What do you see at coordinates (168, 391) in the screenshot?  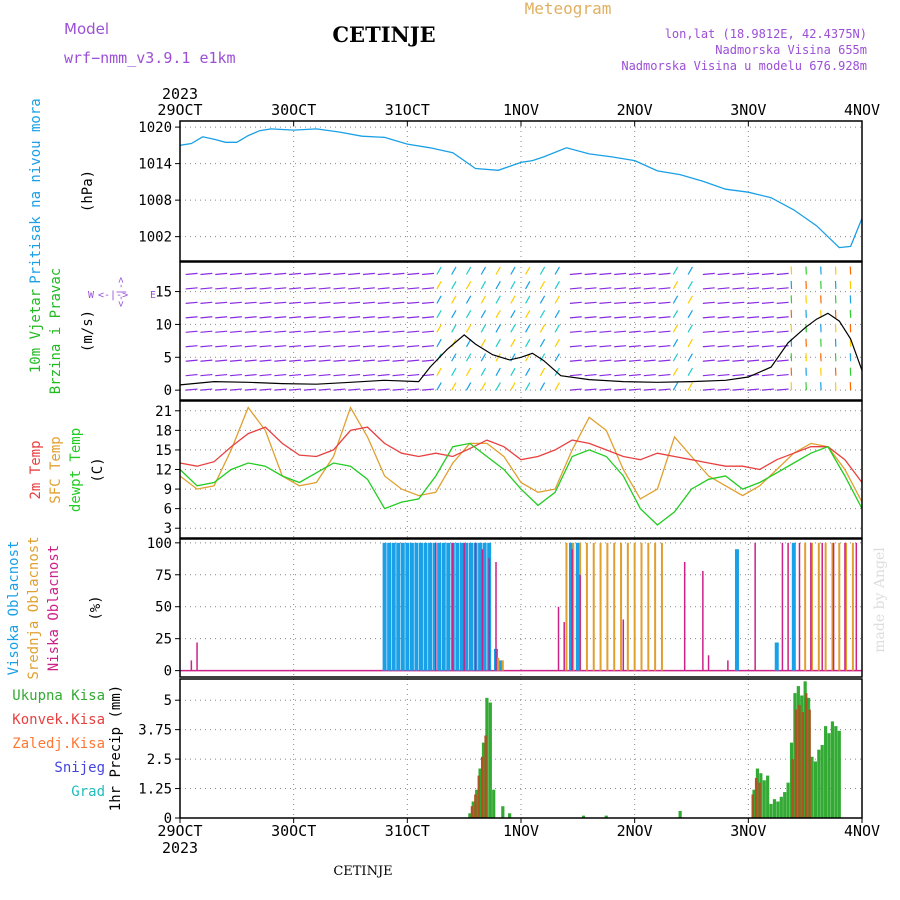 I see `wind-ytick-label: 0` at bounding box center [168, 391].